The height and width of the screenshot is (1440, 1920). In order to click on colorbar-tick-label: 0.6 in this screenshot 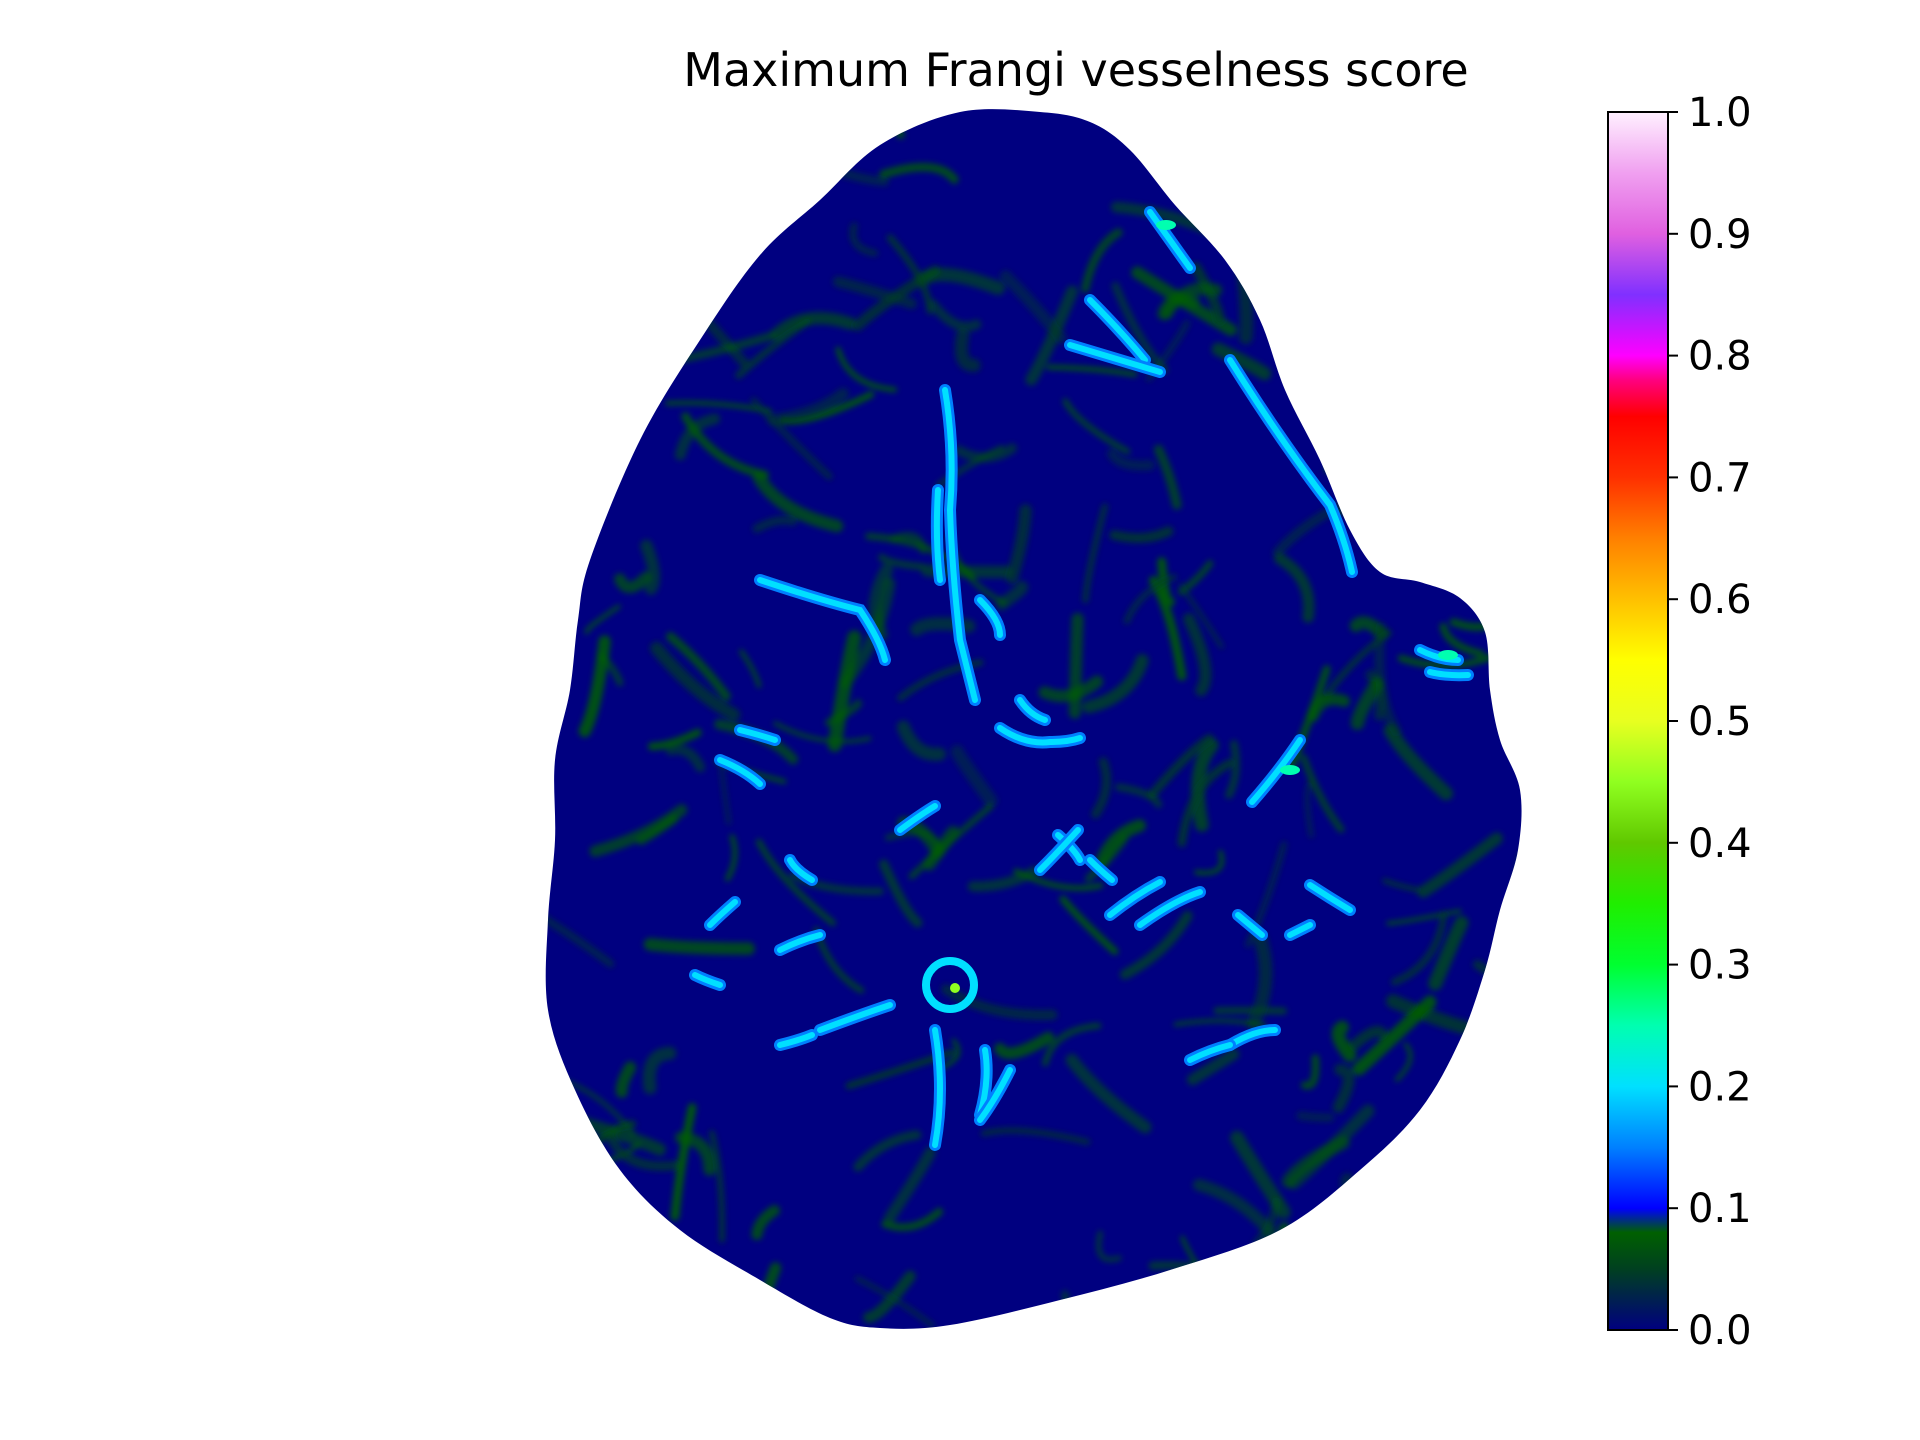, I will do `click(1720, 600)`.